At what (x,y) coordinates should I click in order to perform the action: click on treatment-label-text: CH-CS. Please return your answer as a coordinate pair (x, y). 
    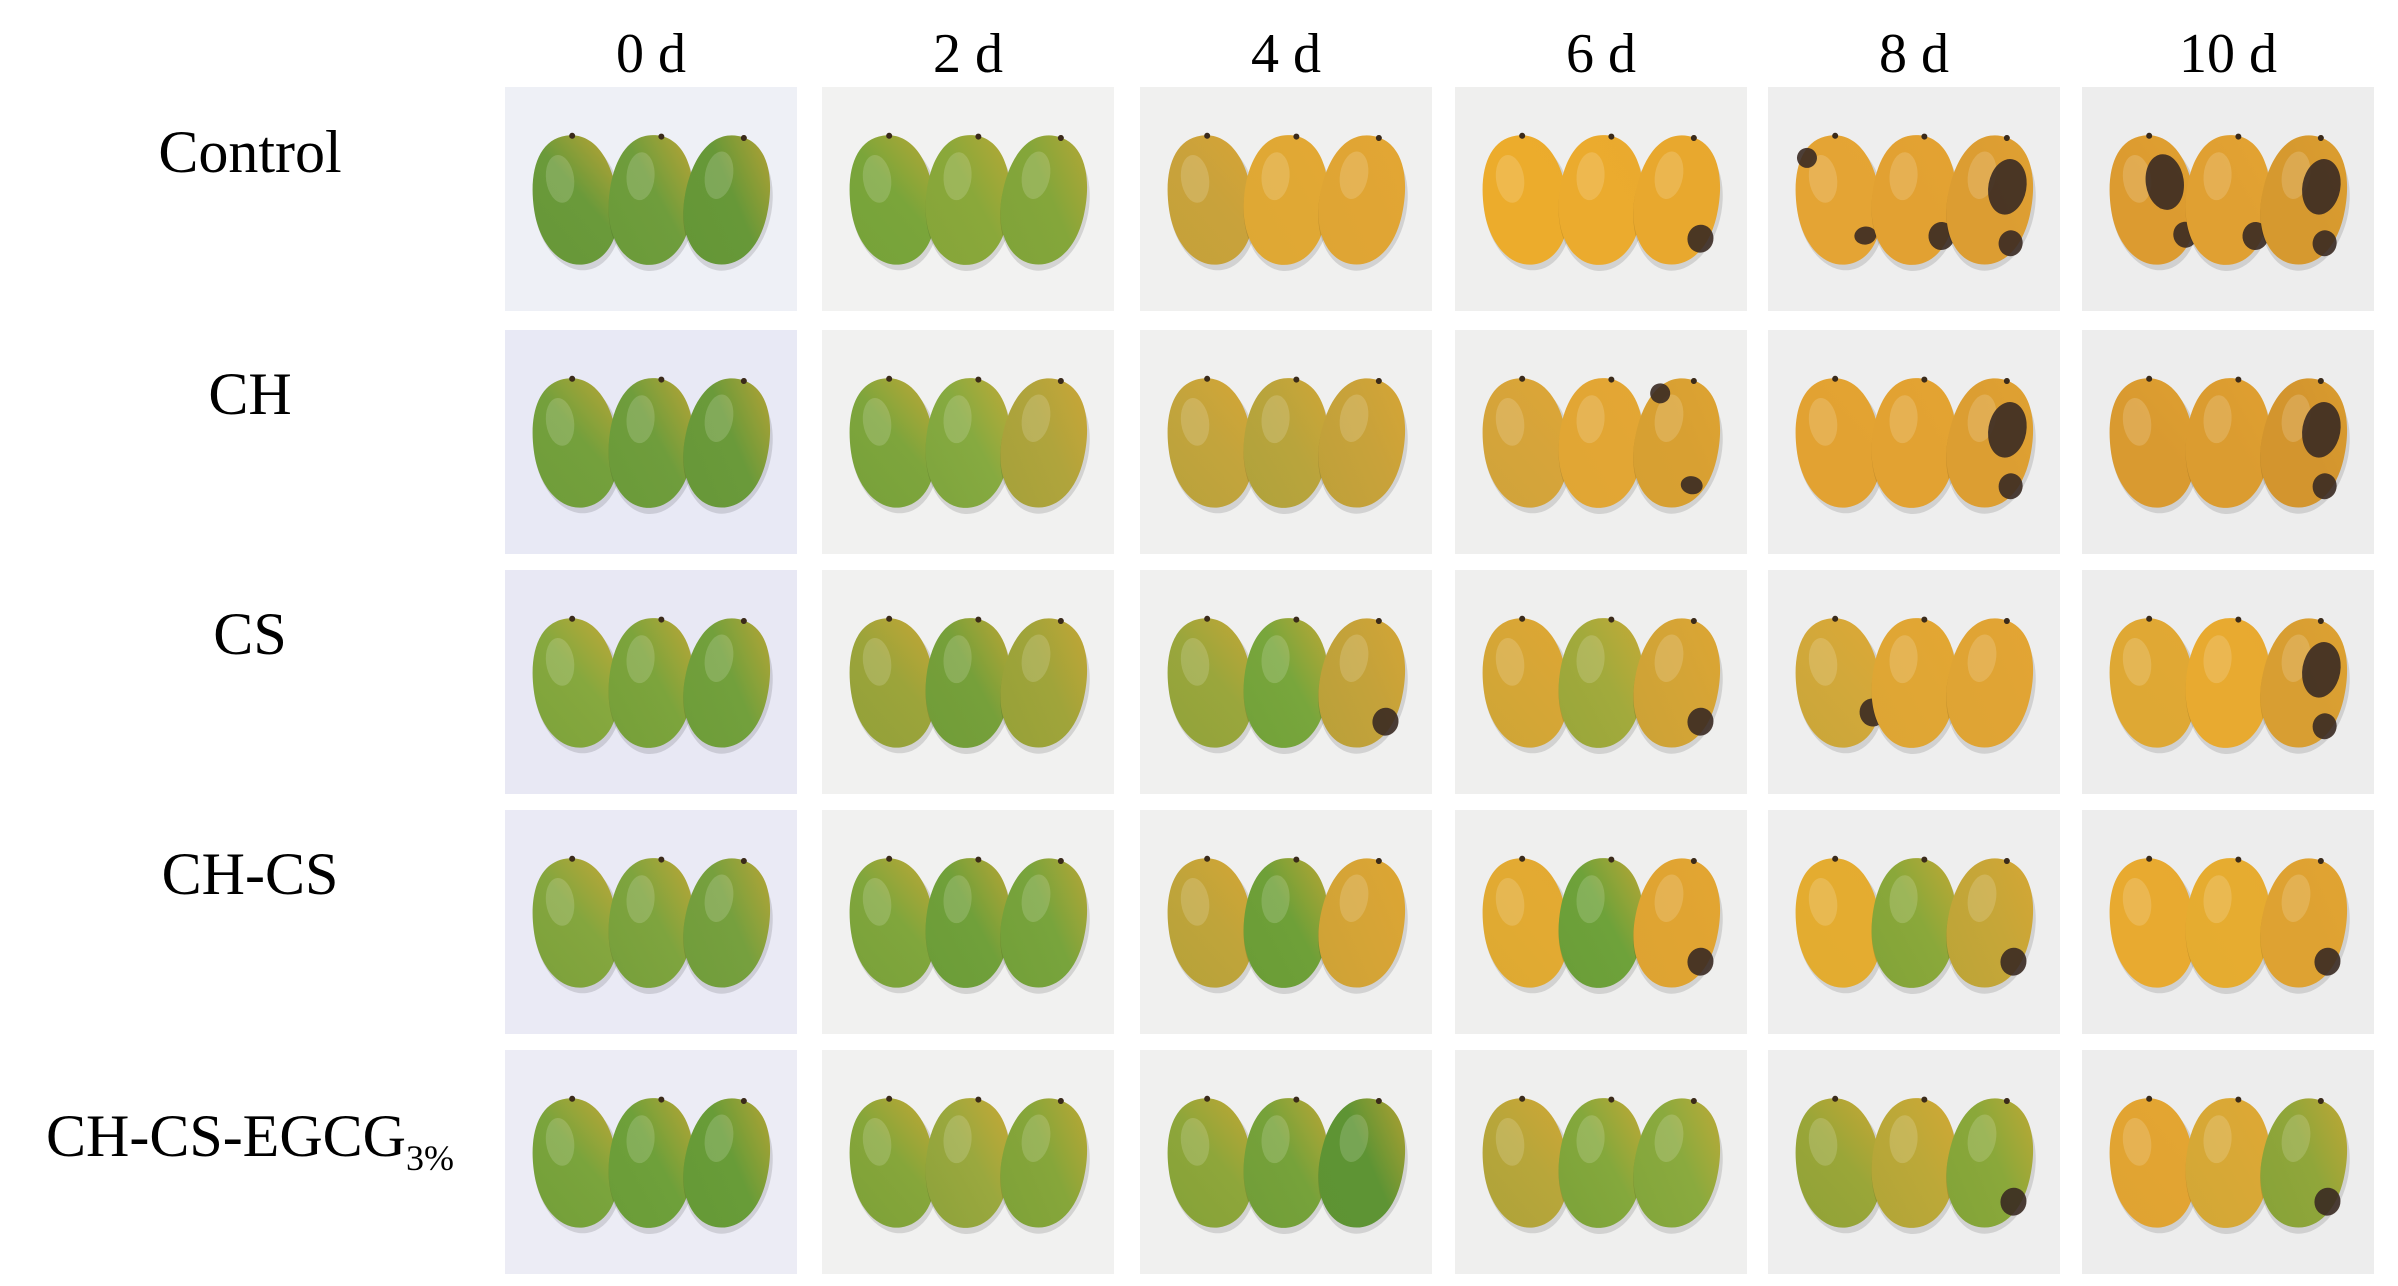
    Looking at the image, I should click on (250, 874).